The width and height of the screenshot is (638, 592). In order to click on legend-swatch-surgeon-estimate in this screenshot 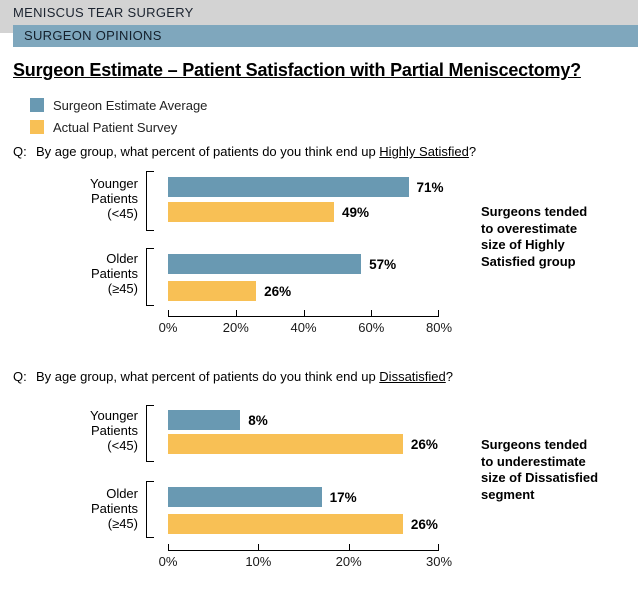, I will do `click(37, 105)`.